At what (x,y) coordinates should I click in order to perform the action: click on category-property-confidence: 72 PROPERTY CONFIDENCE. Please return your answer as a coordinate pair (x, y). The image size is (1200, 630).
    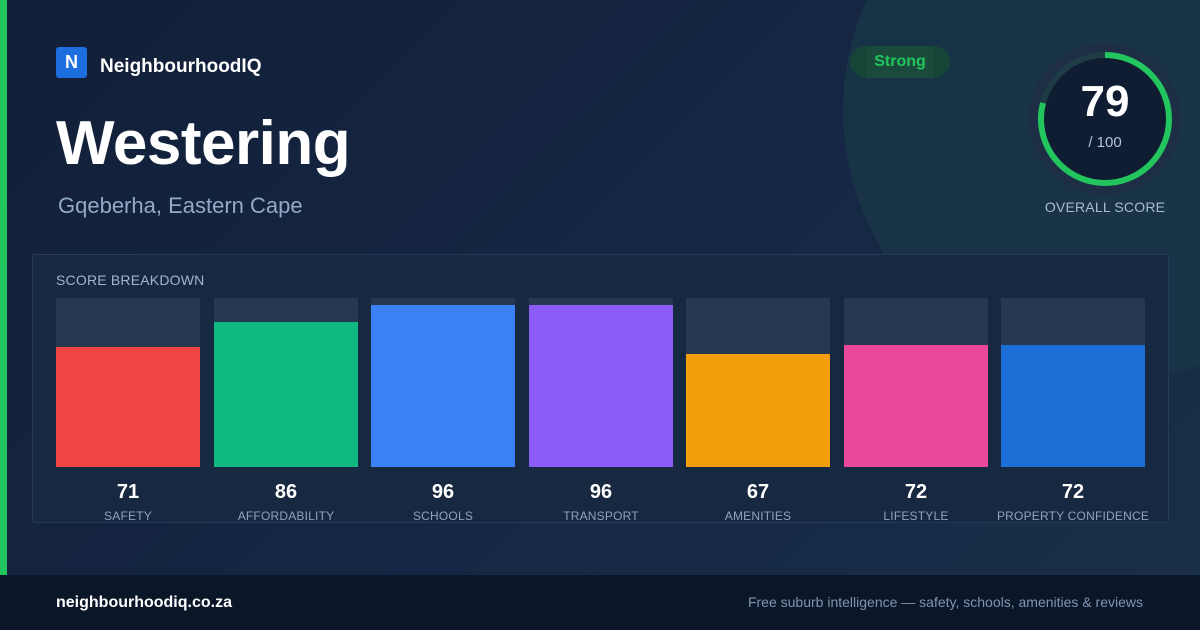
    Looking at the image, I should click on (1073, 411).